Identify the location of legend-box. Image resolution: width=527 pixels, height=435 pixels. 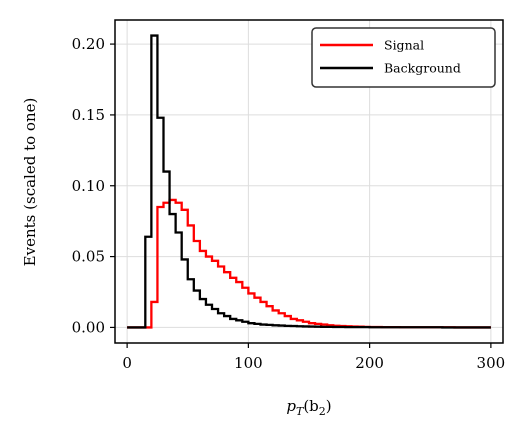
(403, 57).